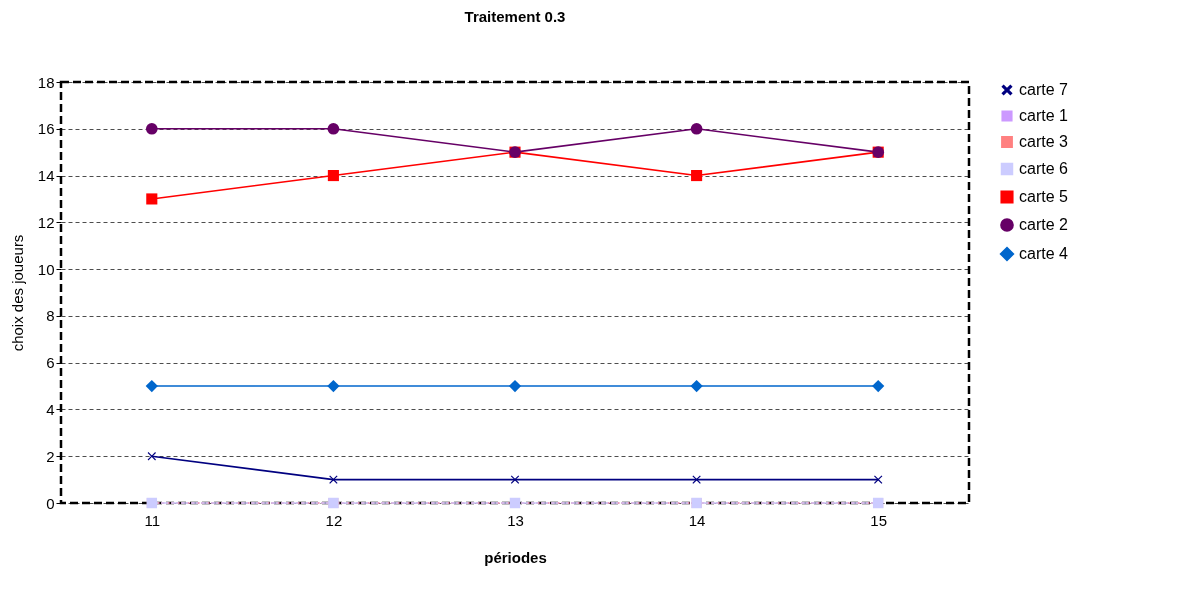 Image resolution: width=1183 pixels, height=603 pixels. I want to click on y-tick-label: 14, so click(46, 176).